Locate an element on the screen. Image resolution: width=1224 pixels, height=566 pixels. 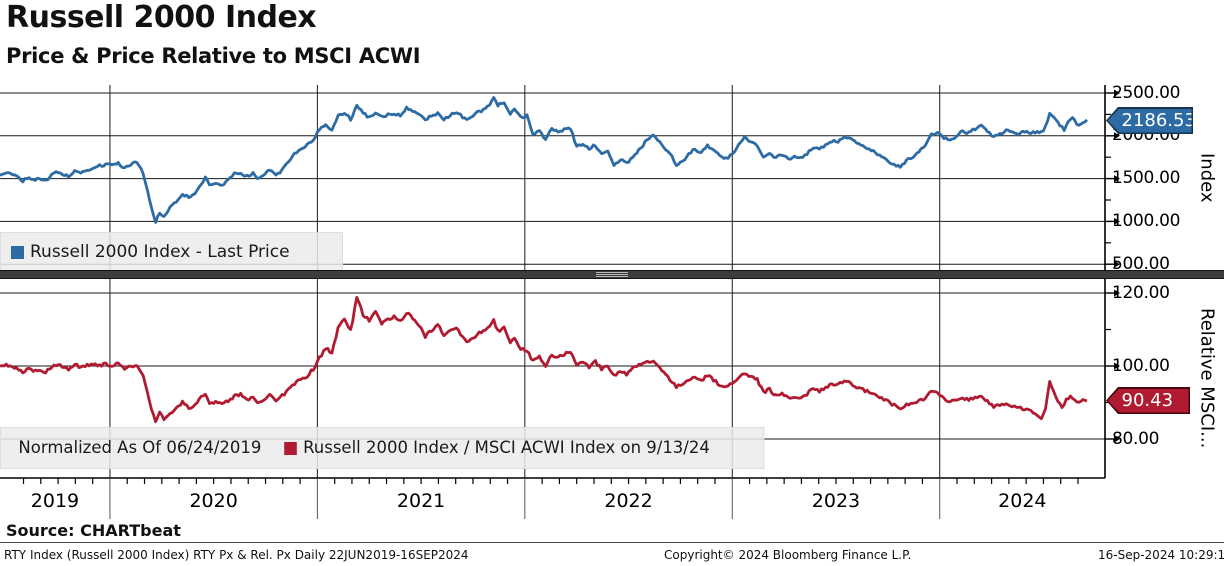
y-tick-label: 2500.00 is located at coordinates (1146, 92).